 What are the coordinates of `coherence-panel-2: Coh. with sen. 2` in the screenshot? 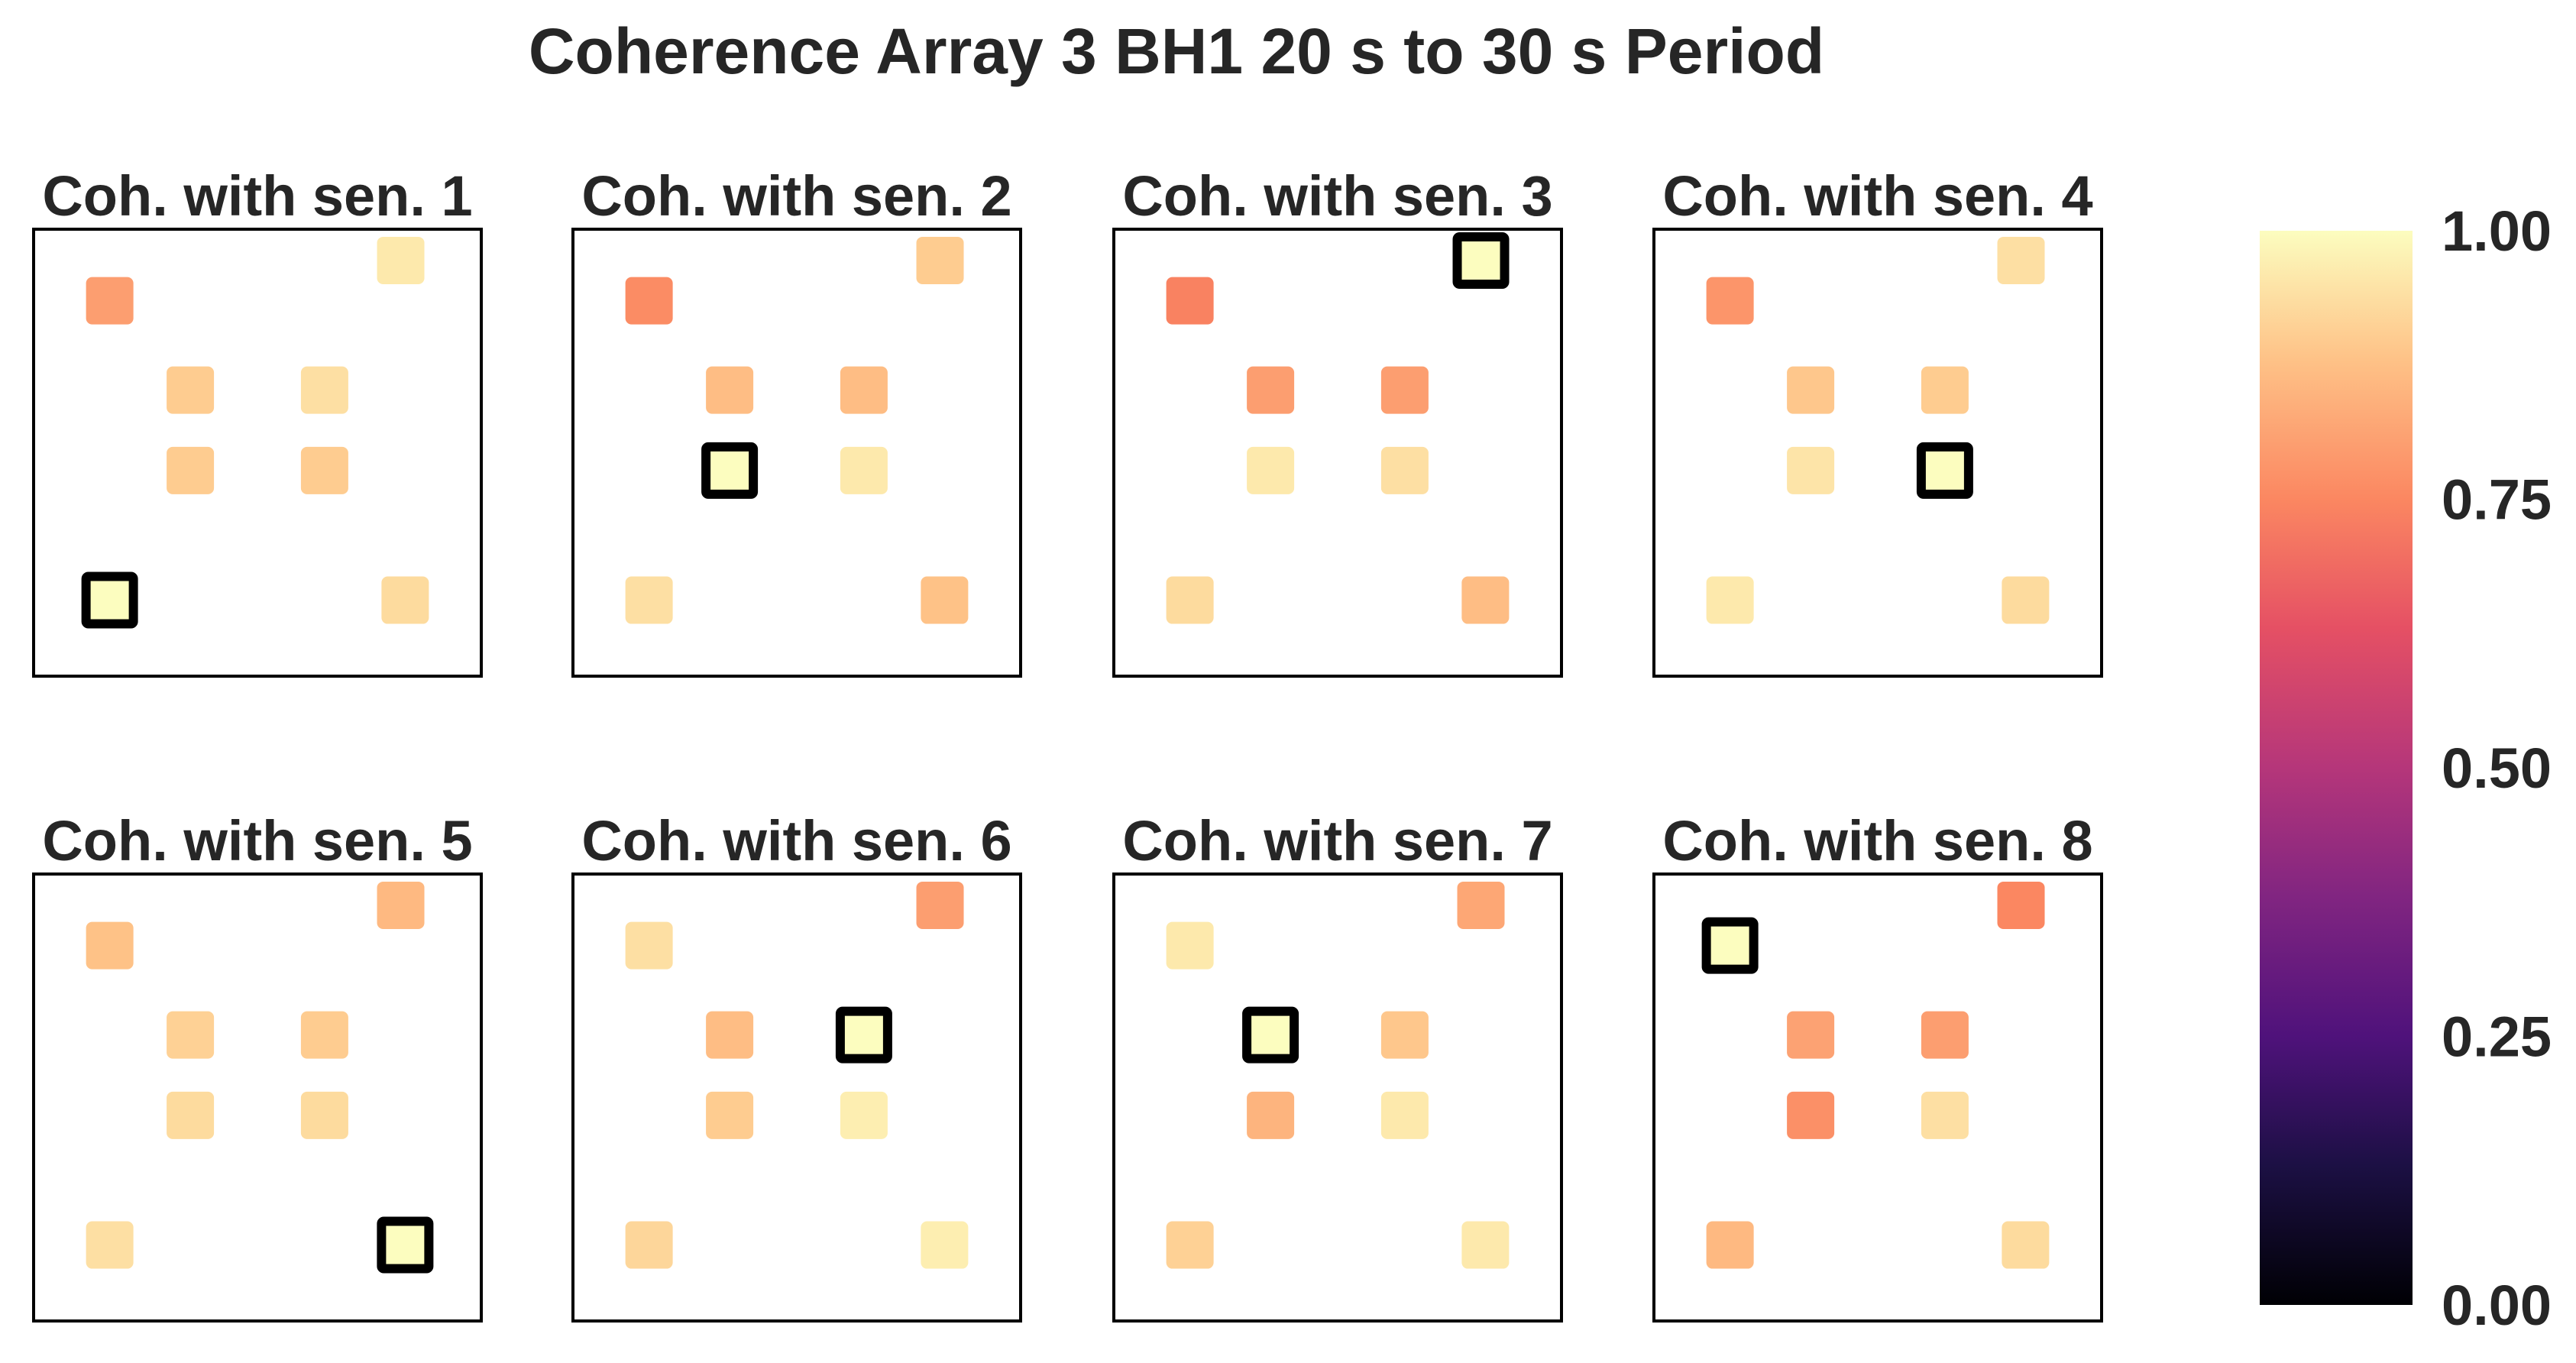 It's located at (796, 421).